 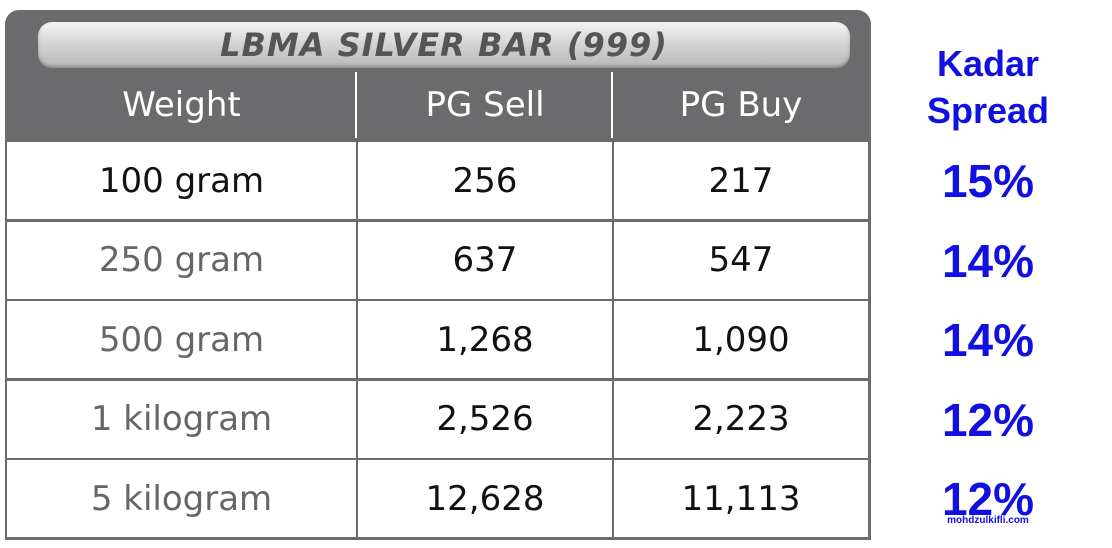 What do you see at coordinates (741, 180) in the screenshot?
I see `table-cell: 217` at bounding box center [741, 180].